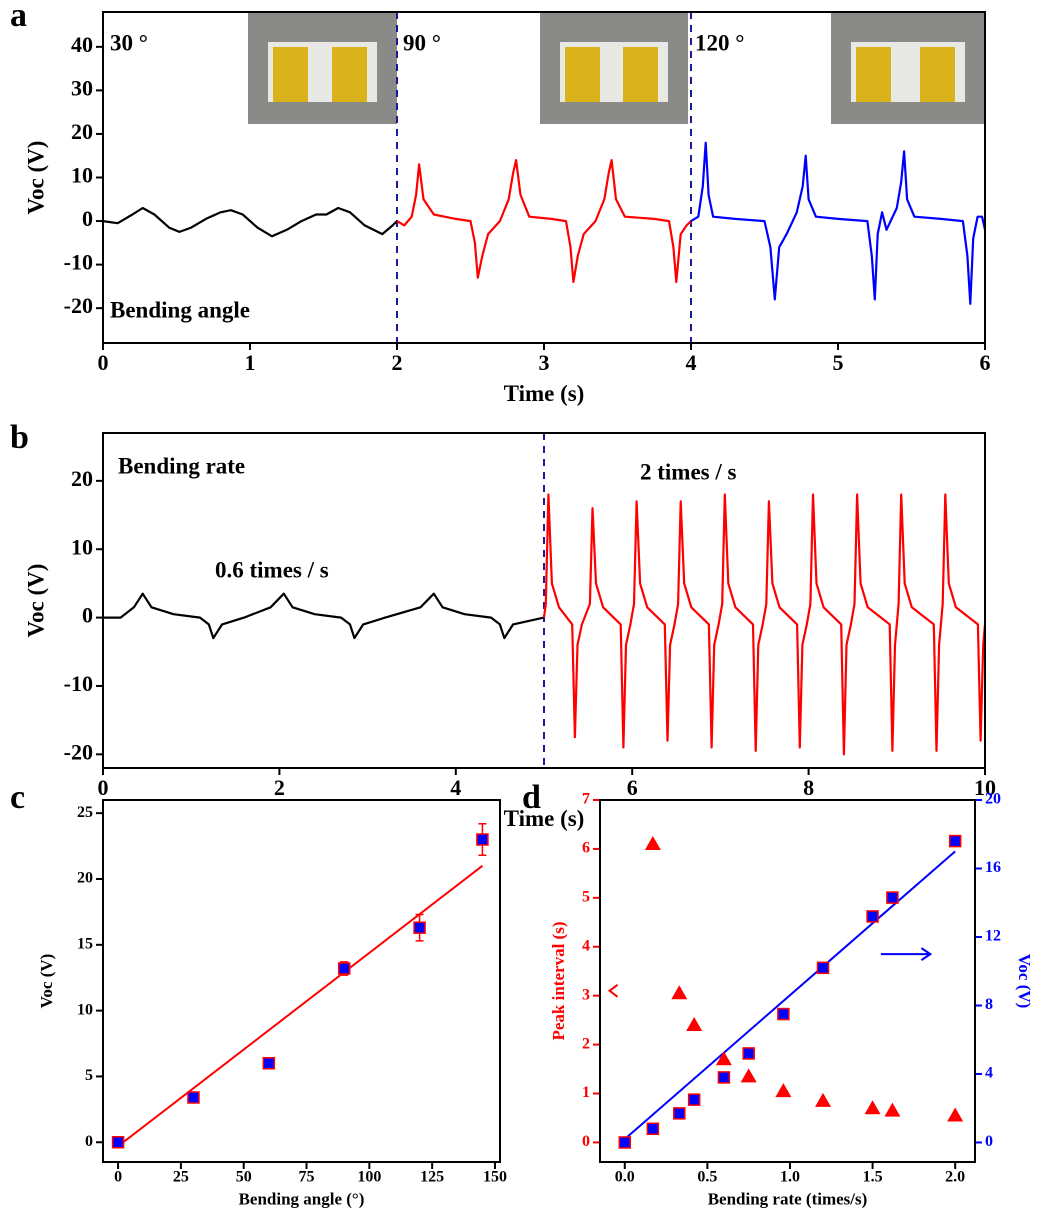 This screenshot has height=1231, width=1045. What do you see at coordinates (788, 1198) in the screenshot?
I see `x-axis-title: Bending rate (times/s)` at bounding box center [788, 1198].